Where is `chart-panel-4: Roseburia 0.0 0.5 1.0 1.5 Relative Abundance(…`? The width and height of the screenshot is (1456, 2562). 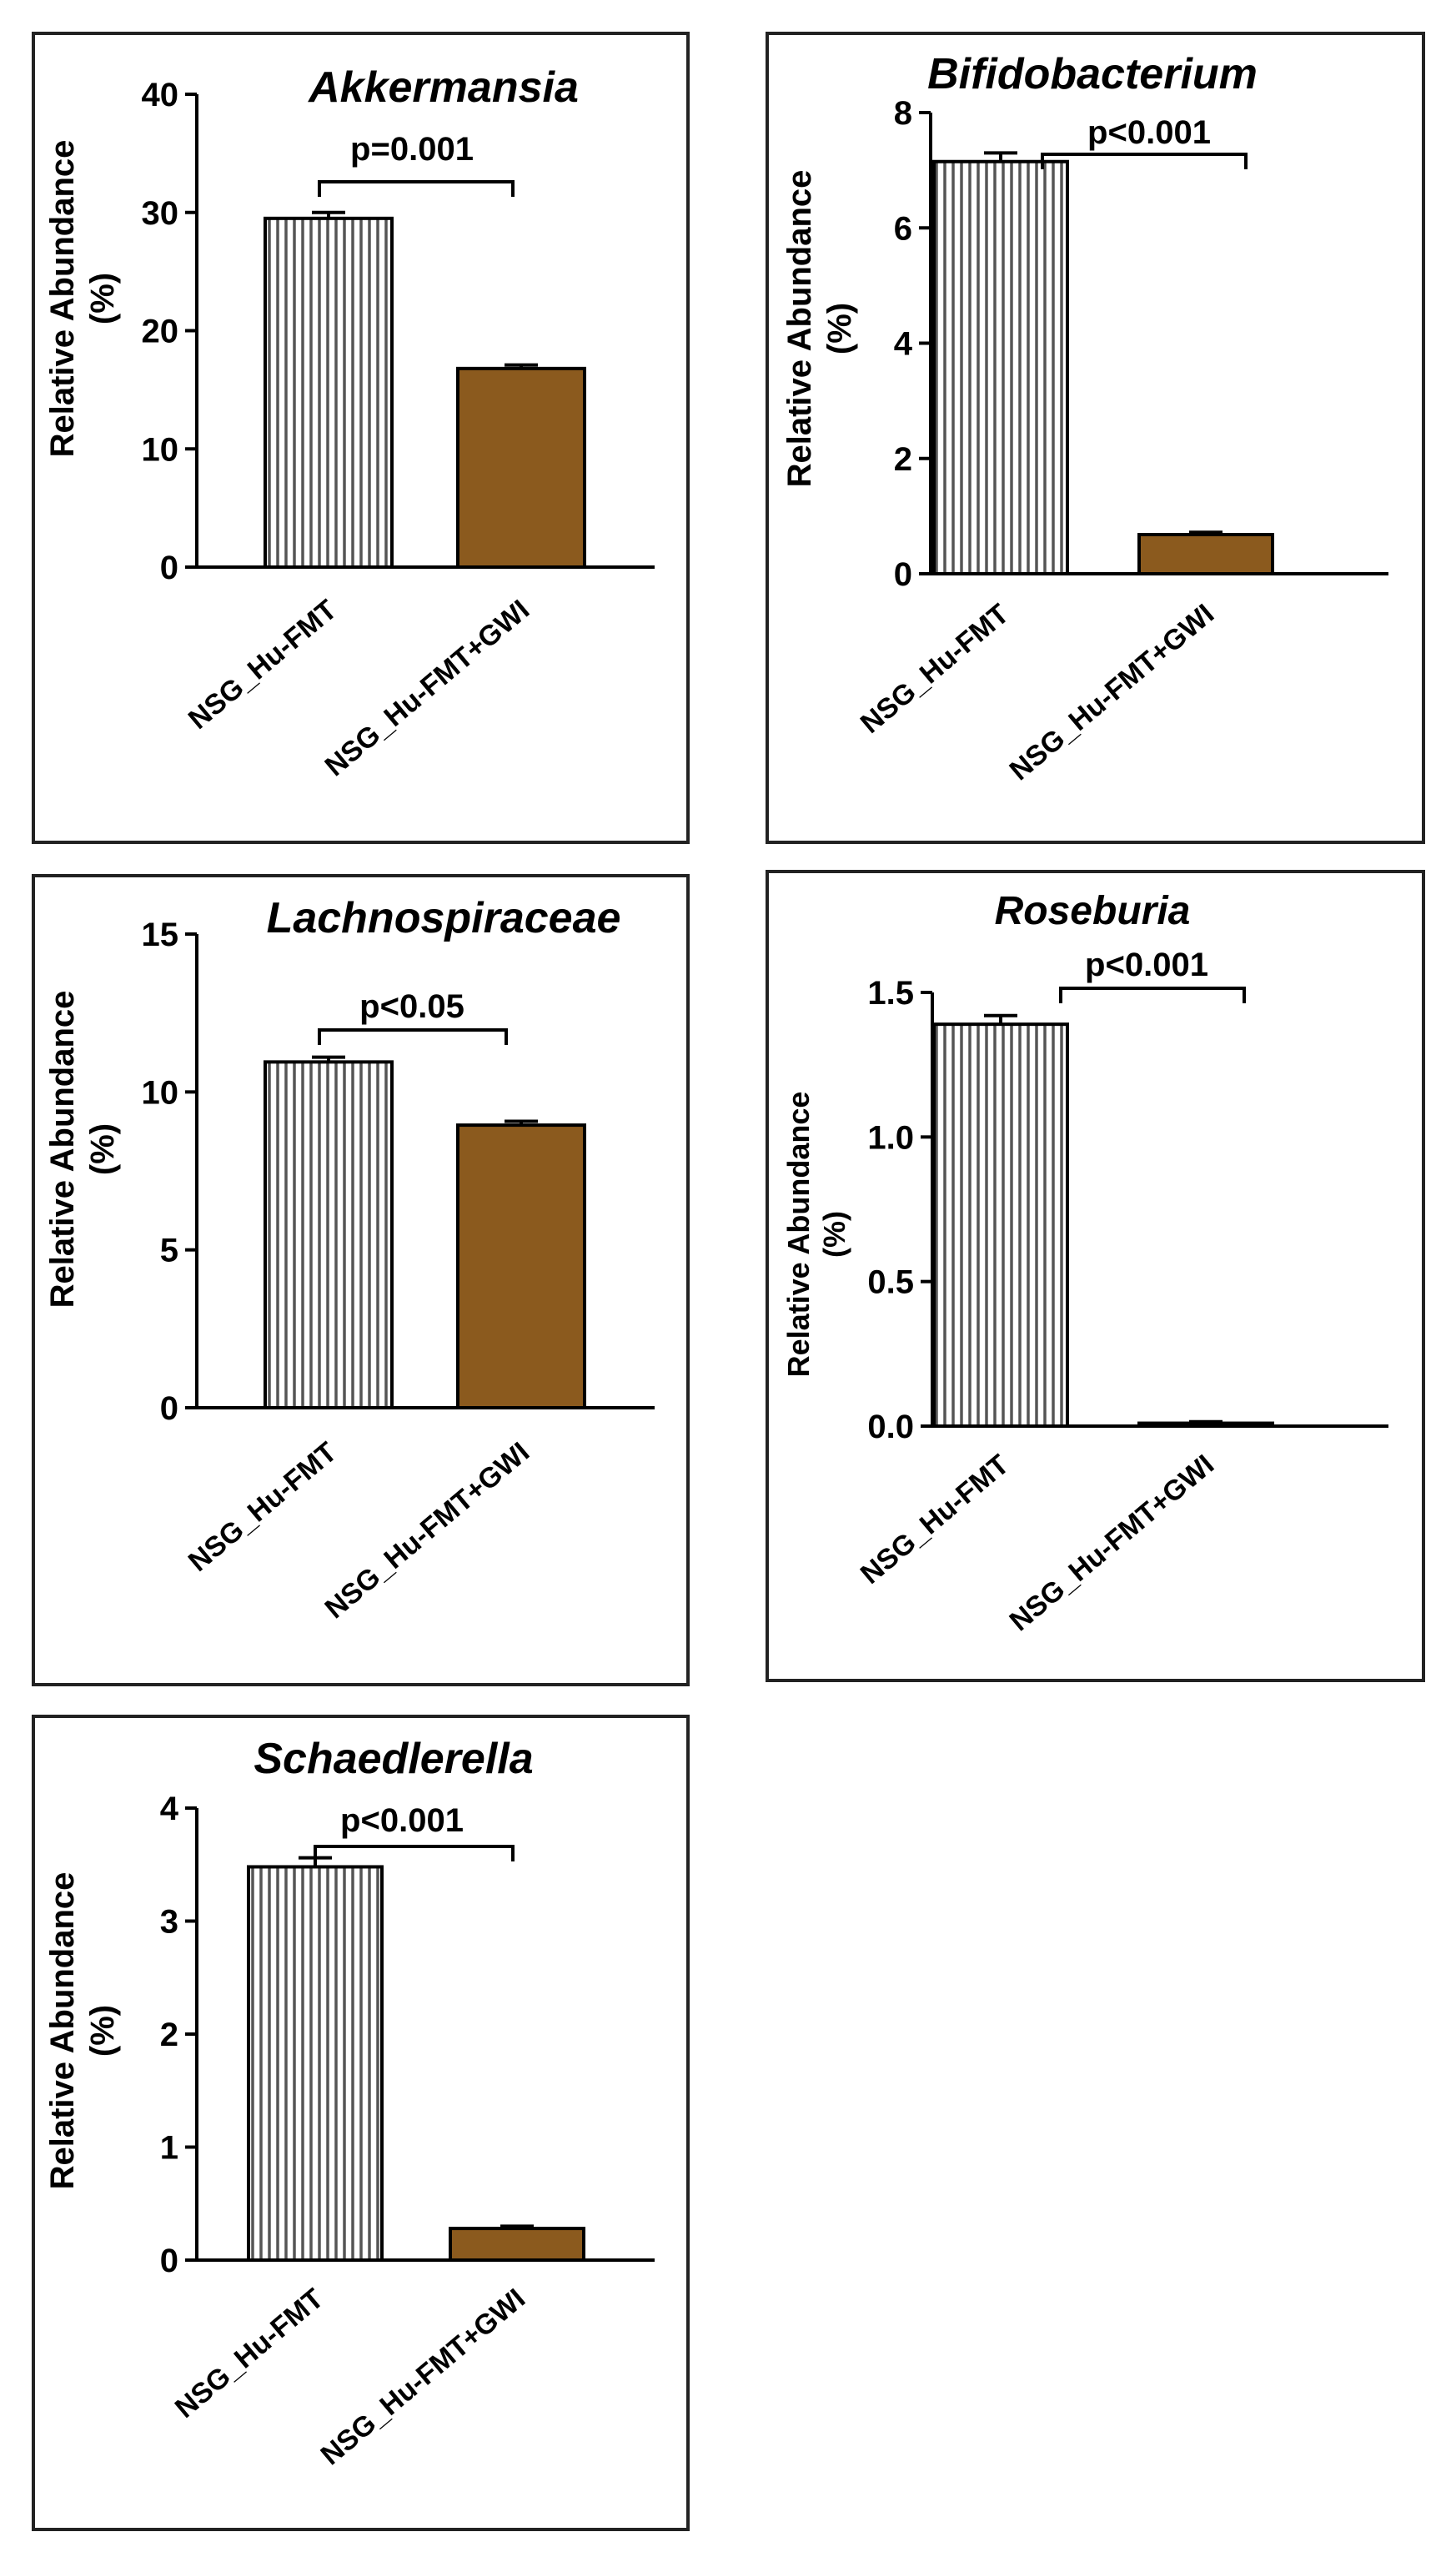 chart-panel-4: Roseburia 0.0 0.5 1.0 1.5 Relative Abundance(… is located at coordinates (1095, 1276).